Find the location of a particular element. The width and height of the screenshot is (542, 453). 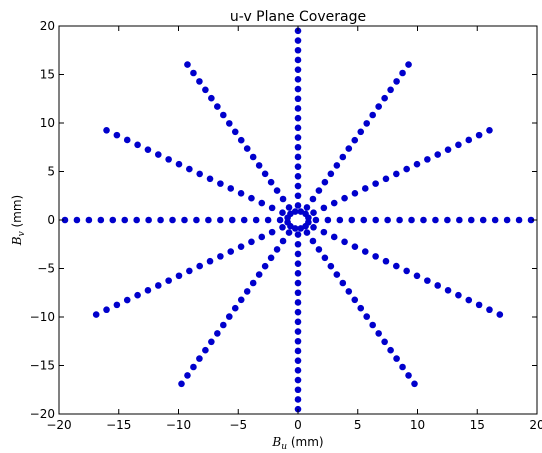

x-axis-symbol: B is located at coordinates (276, 442).